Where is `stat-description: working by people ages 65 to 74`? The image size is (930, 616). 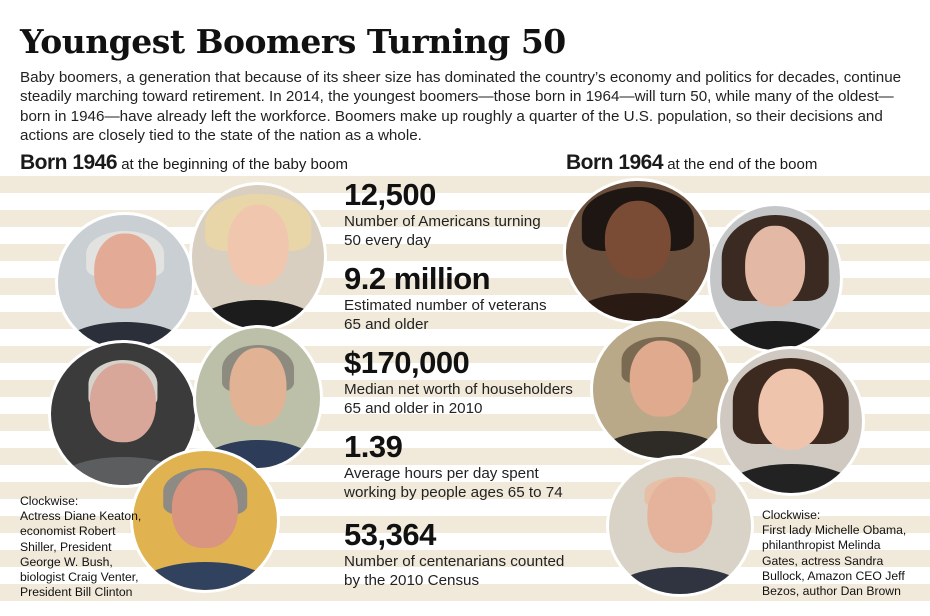
stat-description: working by people ages 65 to 74 is located at coordinates (453, 492).